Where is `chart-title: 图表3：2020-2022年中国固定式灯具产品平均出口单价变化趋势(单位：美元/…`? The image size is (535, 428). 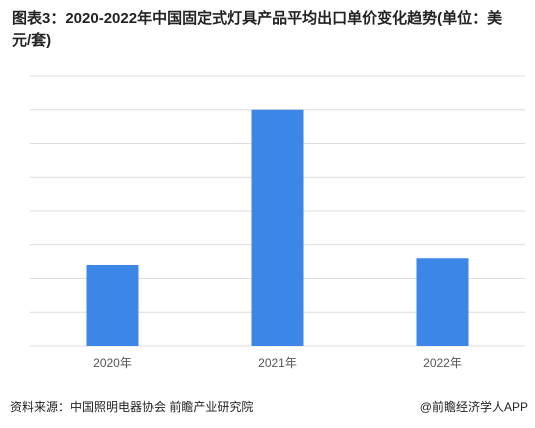 chart-title: 图表3：2020-2022年中国固定式灯具产品平均出口单价变化趋势(单位：美元/… is located at coordinates (257, 29).